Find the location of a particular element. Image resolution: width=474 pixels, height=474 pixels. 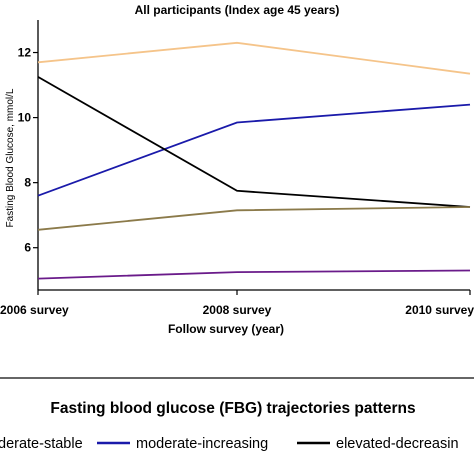

chart-title: All participants (Index age 45 years) is located at coordinates (237, 10).